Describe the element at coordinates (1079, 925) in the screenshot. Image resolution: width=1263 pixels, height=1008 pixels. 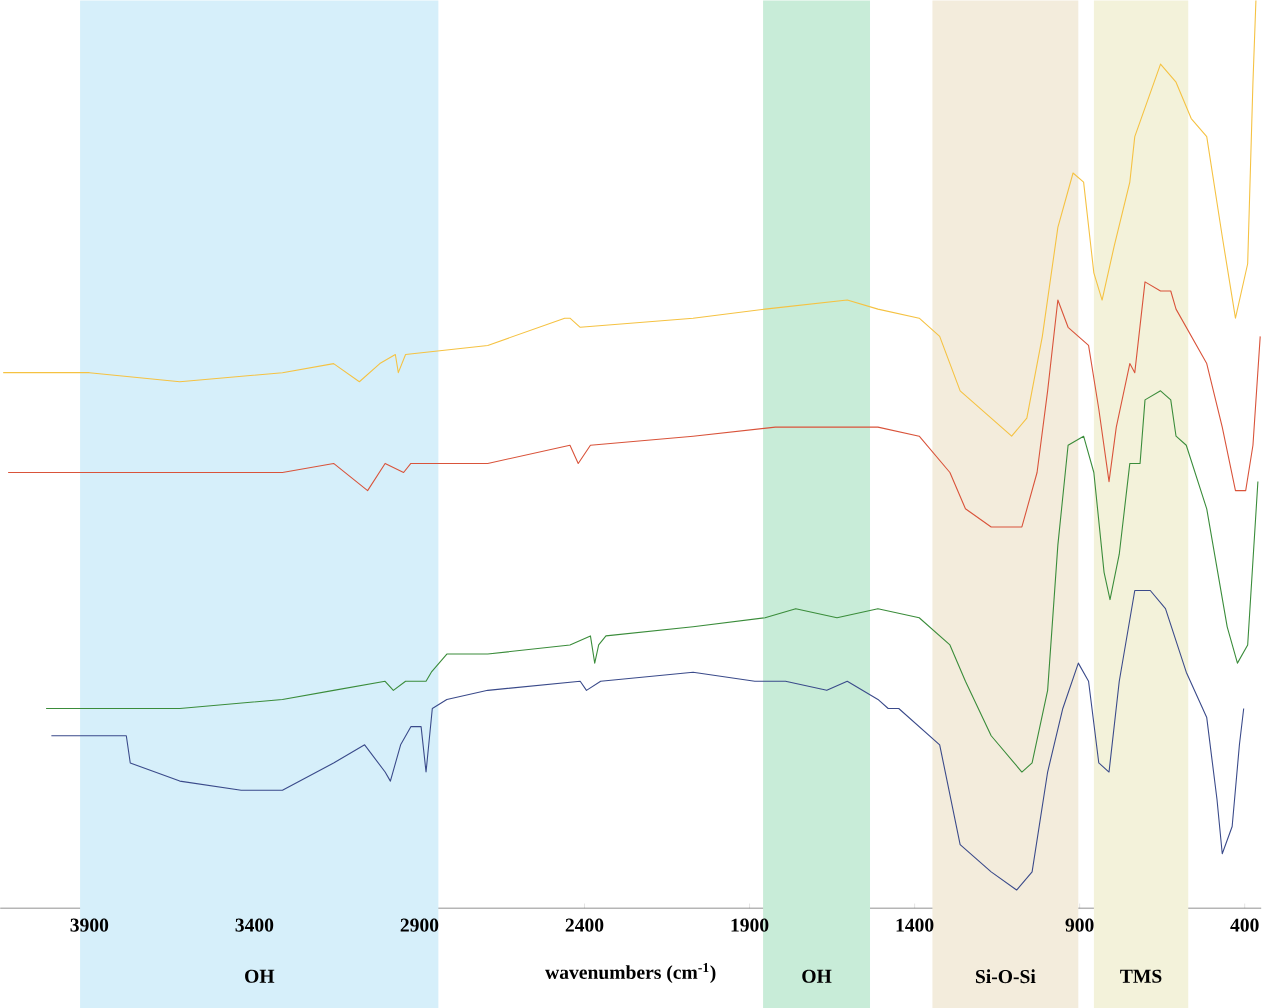
I see `x-tick-label: 900` at that location.